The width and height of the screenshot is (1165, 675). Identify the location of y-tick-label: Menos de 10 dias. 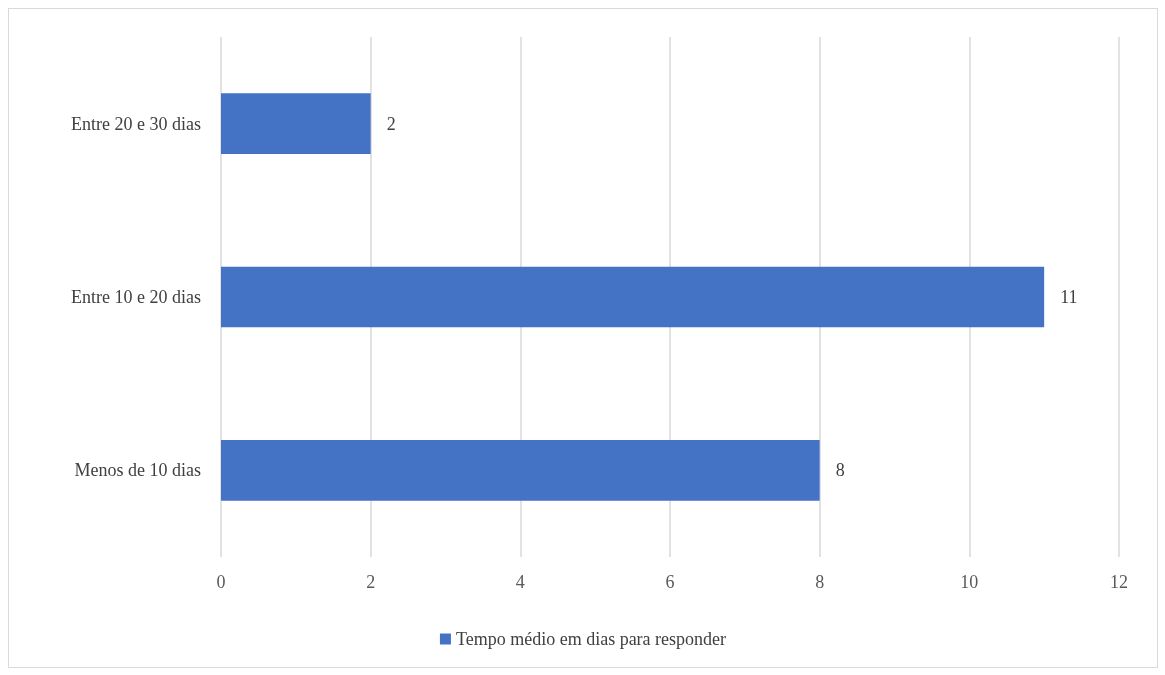
(137, 470).